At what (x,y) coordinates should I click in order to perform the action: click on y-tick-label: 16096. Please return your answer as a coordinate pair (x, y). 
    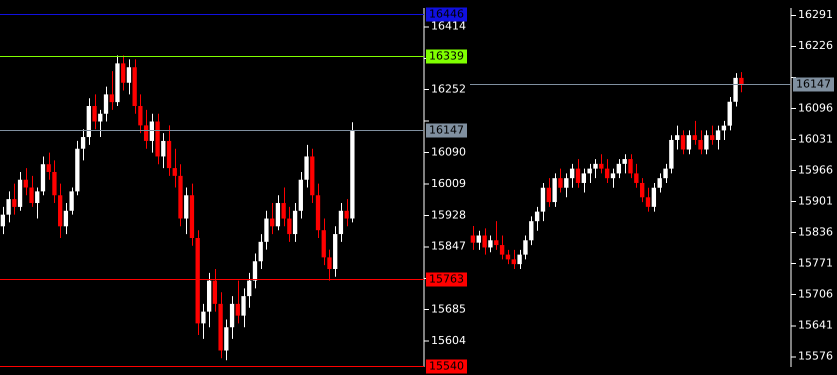
    Looking at the image, I should click on (816, 107).